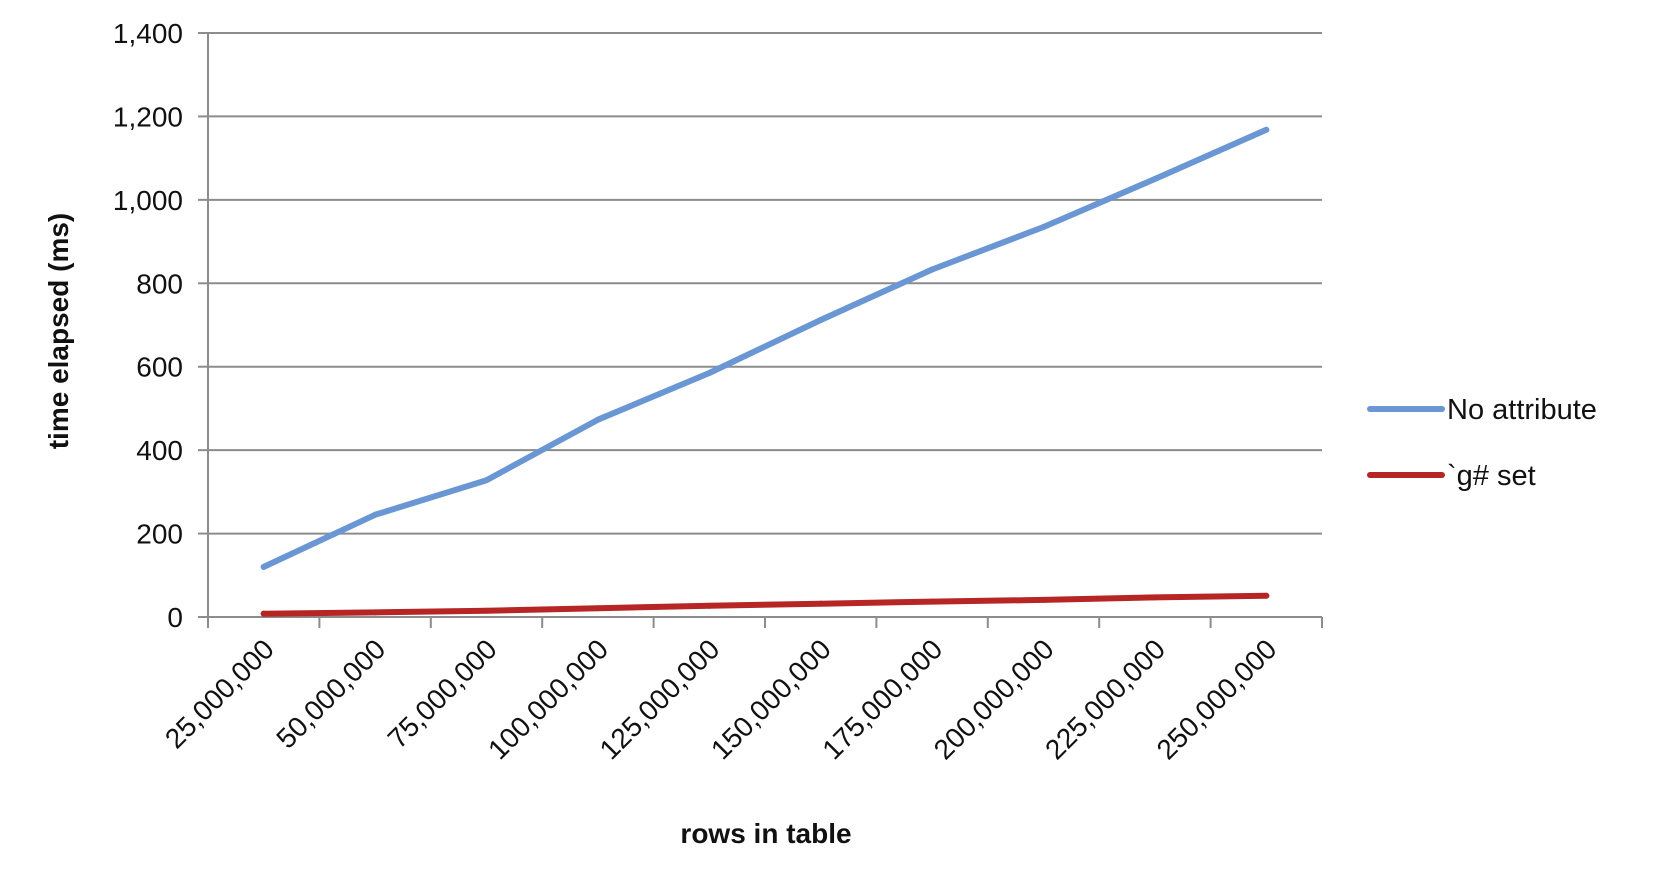 The width and height of the screenshot is (1658, 886). Describe the element at coordinates (148, 33) in the screenshot. I see `y-tick-label: 1,400` at that location.